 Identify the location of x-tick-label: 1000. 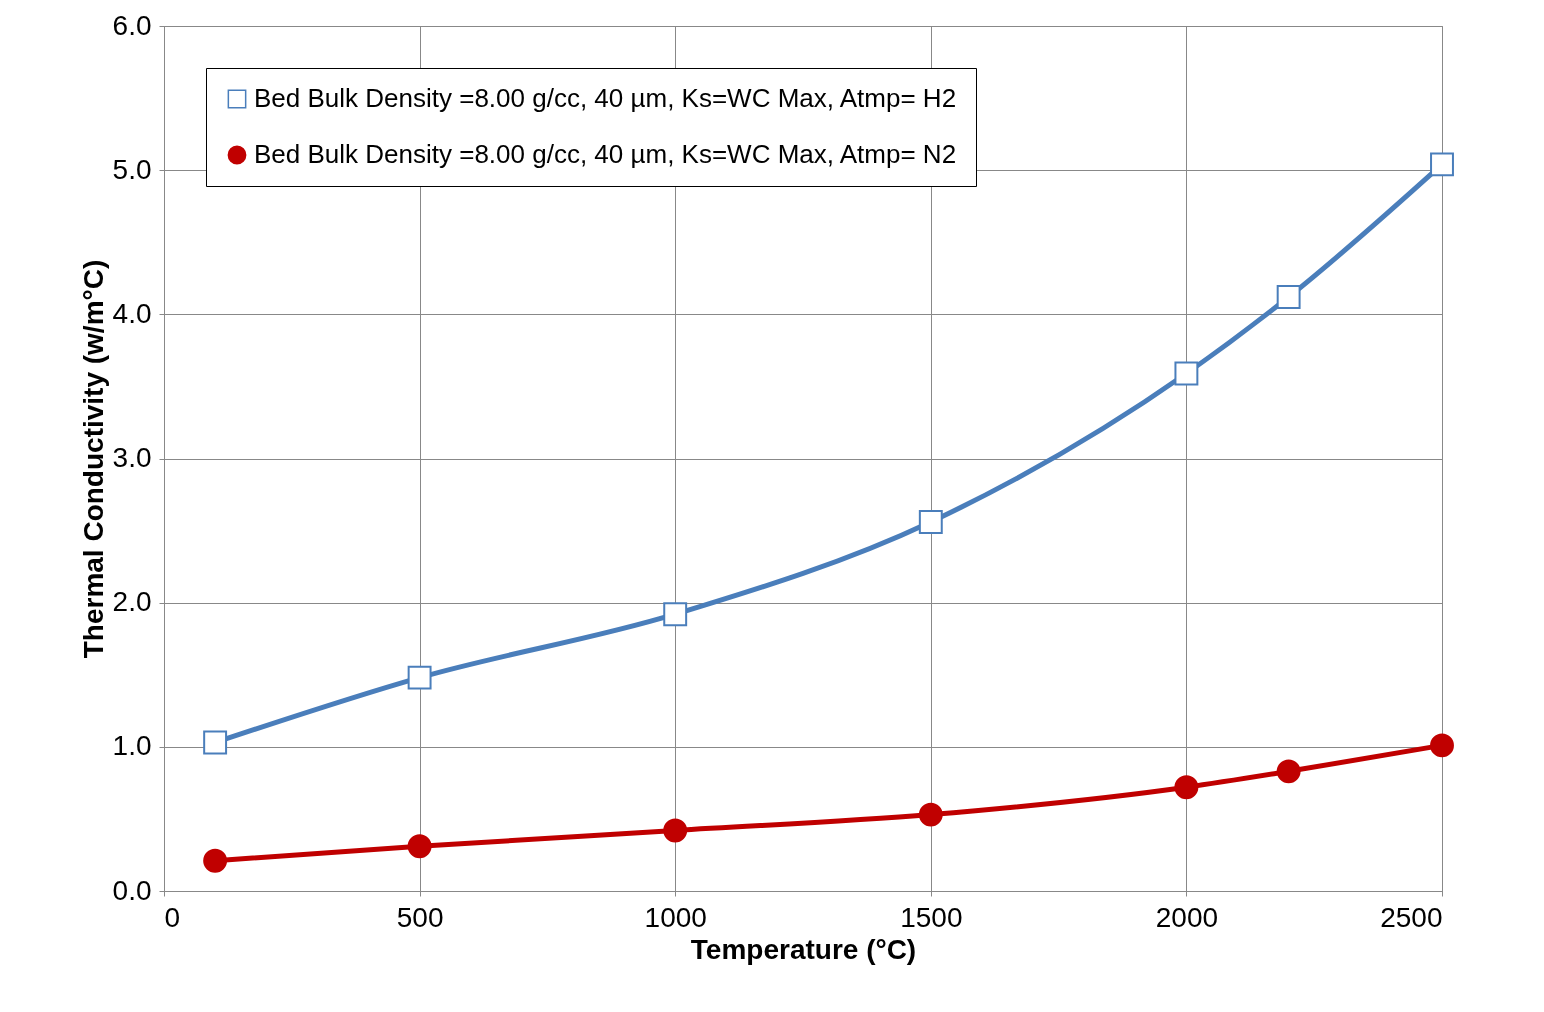
(675, 917).